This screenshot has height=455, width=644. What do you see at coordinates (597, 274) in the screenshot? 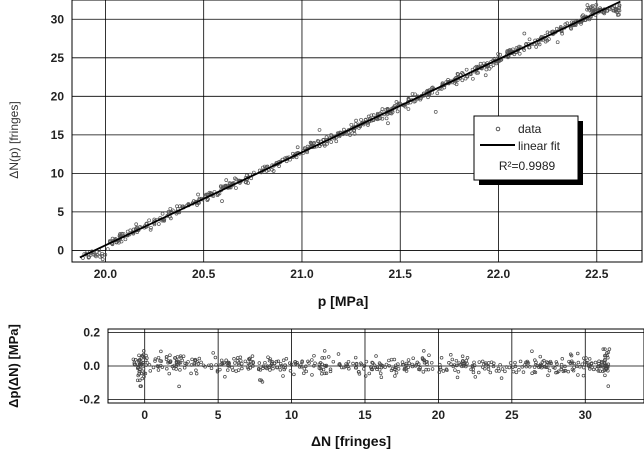
I see `x-tick-label: 22.5` at bounding box center [597, 274].